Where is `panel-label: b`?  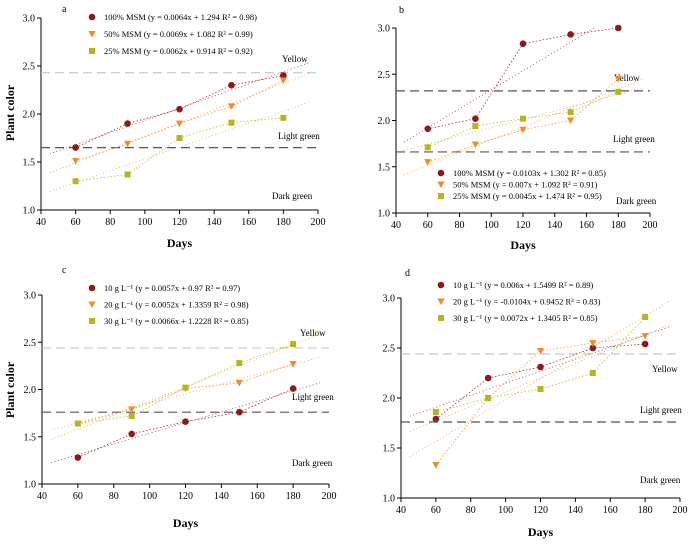
panel-label: b is located at coordinates (401, 10).